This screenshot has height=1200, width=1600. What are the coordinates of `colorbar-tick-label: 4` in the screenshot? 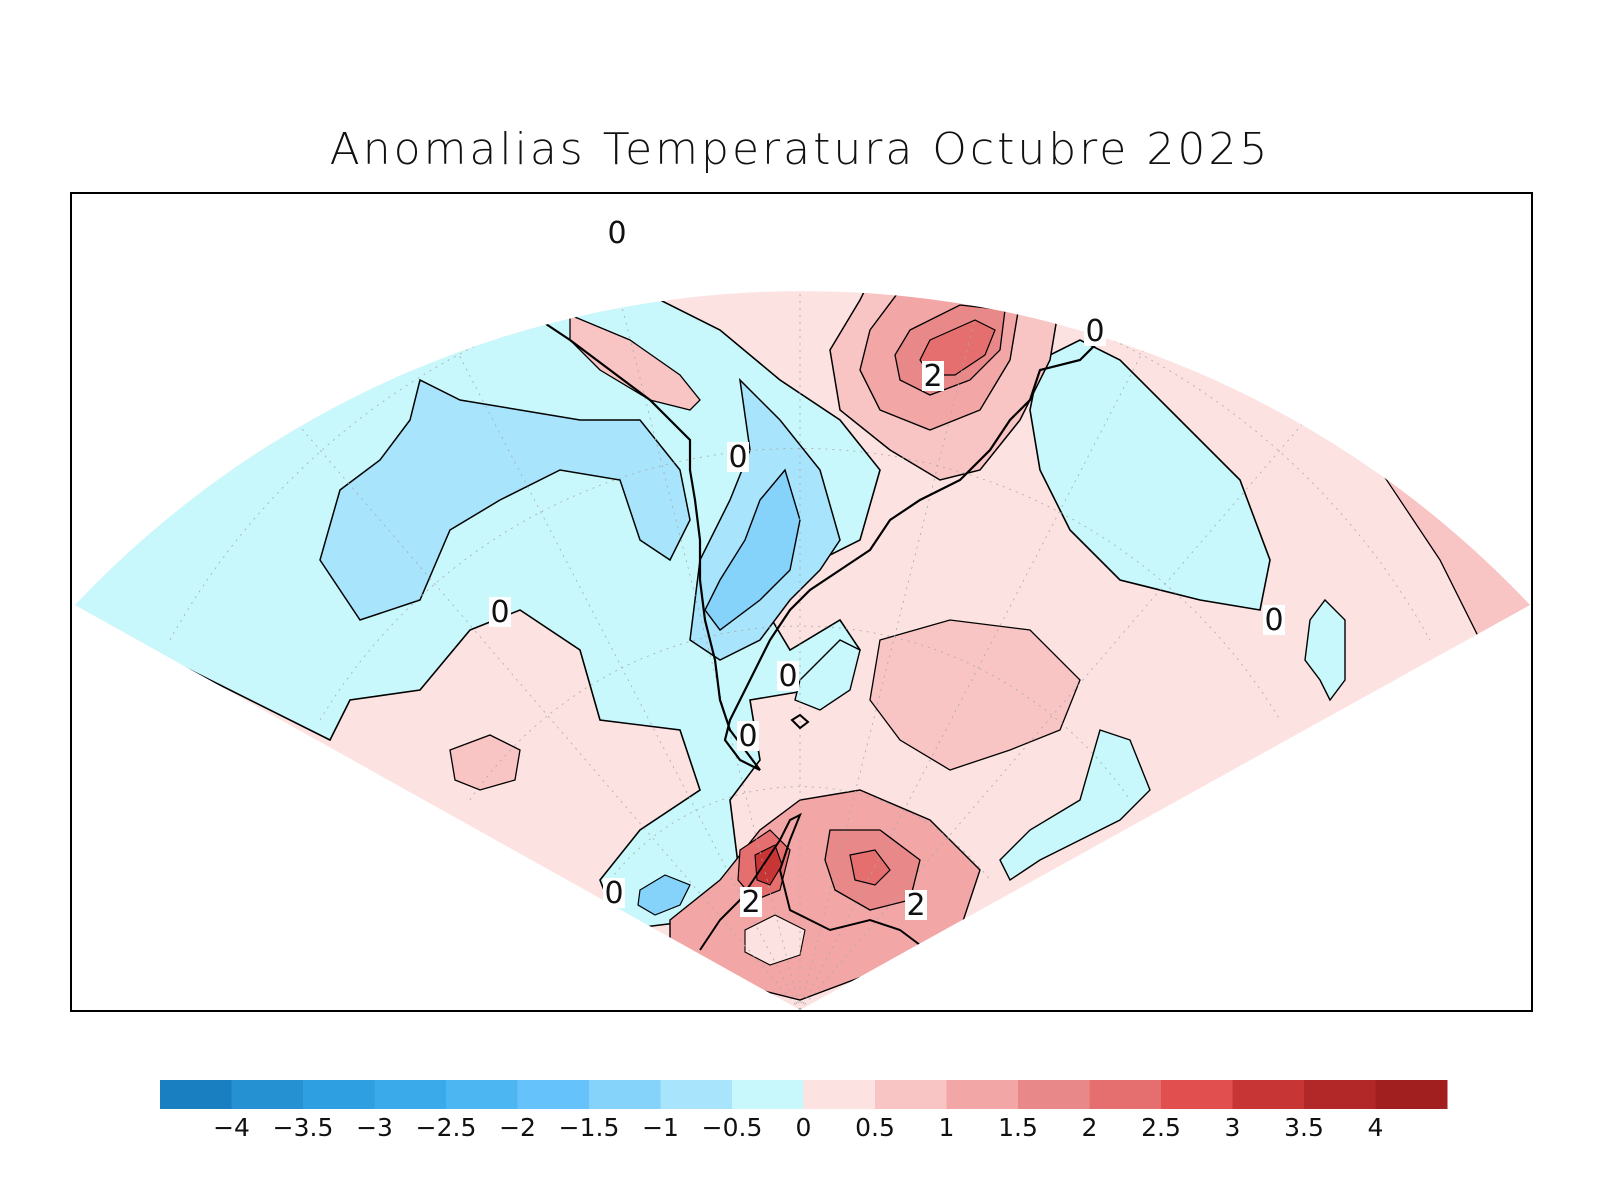 It's located at (1376, 1127).